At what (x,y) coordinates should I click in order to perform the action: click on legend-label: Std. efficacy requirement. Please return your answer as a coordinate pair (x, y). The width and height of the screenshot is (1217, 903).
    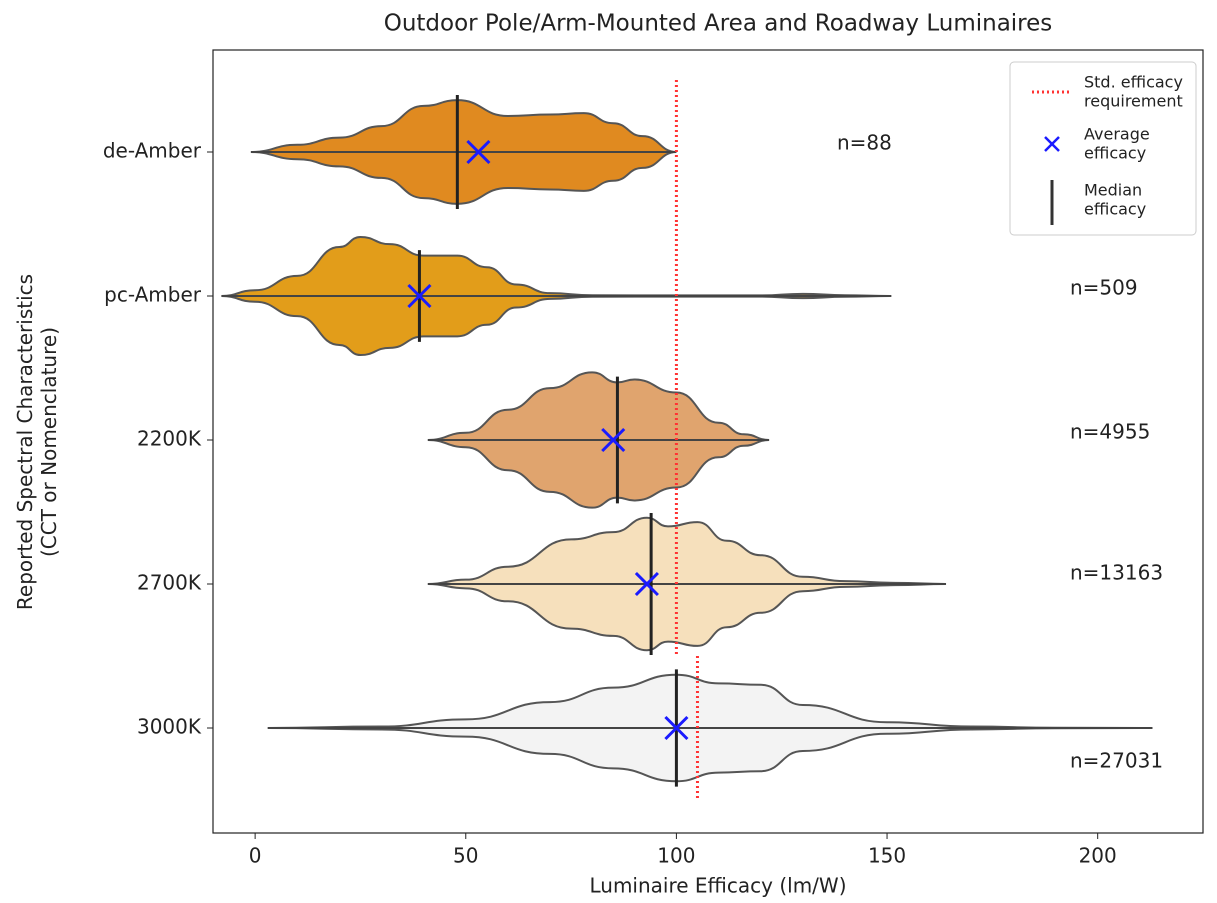
    Looking at the image, I should click on (1133, 91).